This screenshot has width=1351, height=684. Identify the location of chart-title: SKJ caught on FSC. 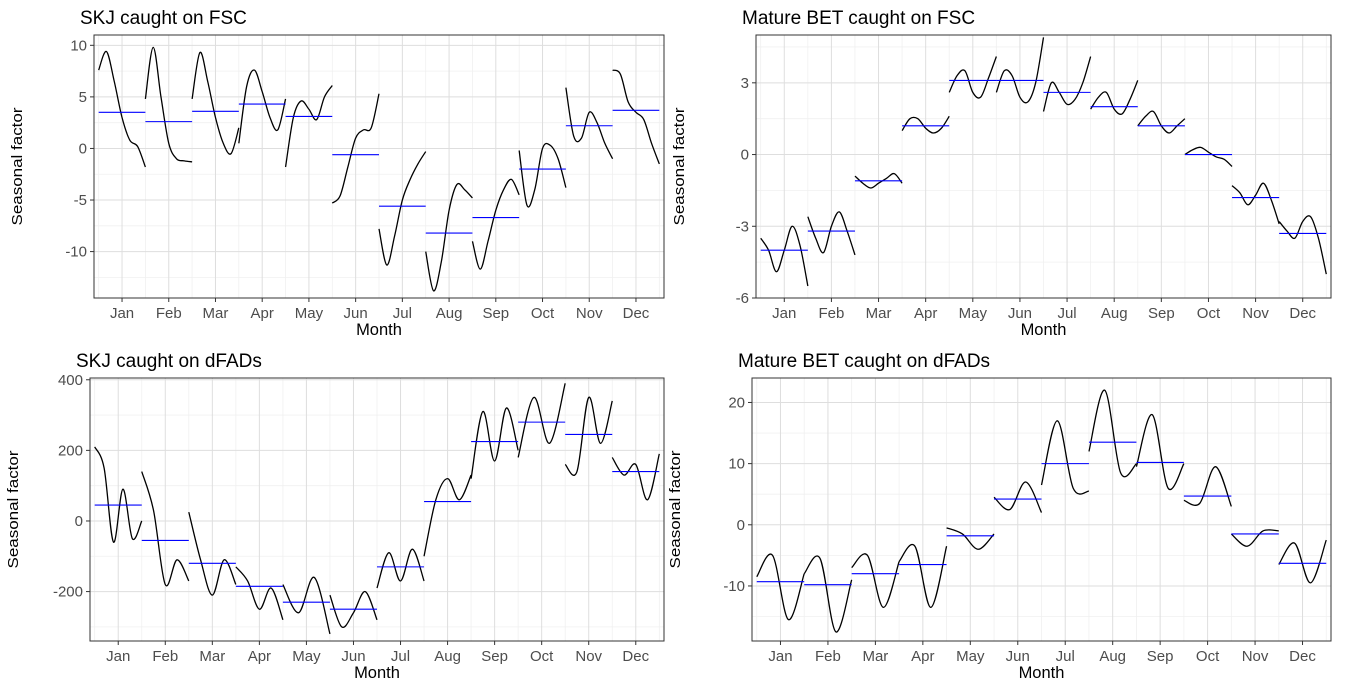
(163, 18).